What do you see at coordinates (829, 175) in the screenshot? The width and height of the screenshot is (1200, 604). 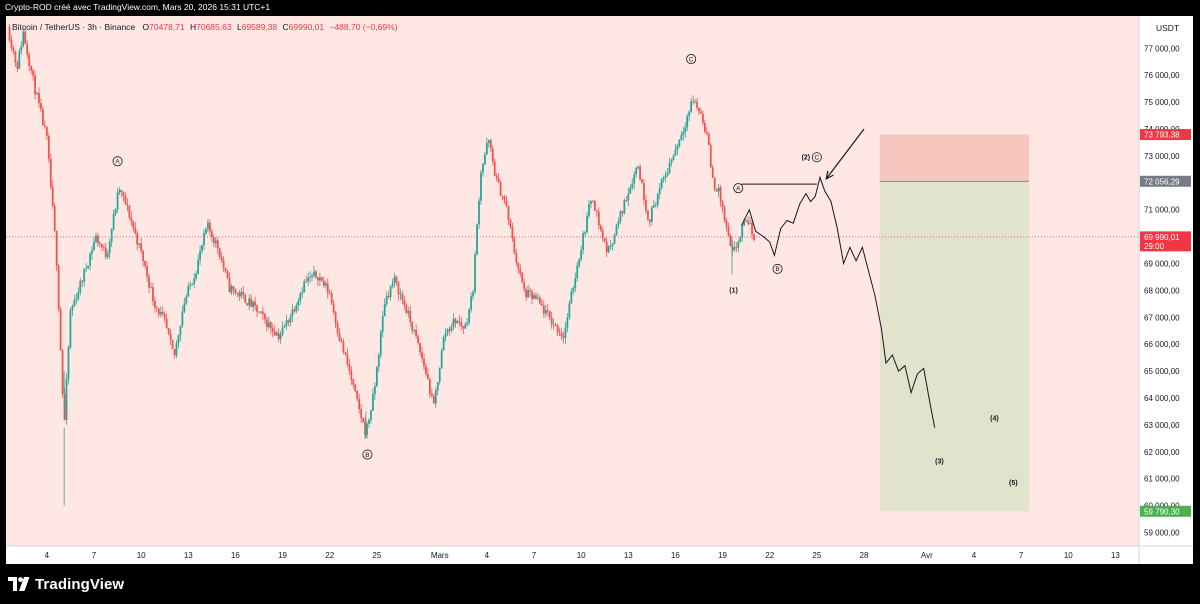 I see `arrow-head` at bounding box center [829, 175].